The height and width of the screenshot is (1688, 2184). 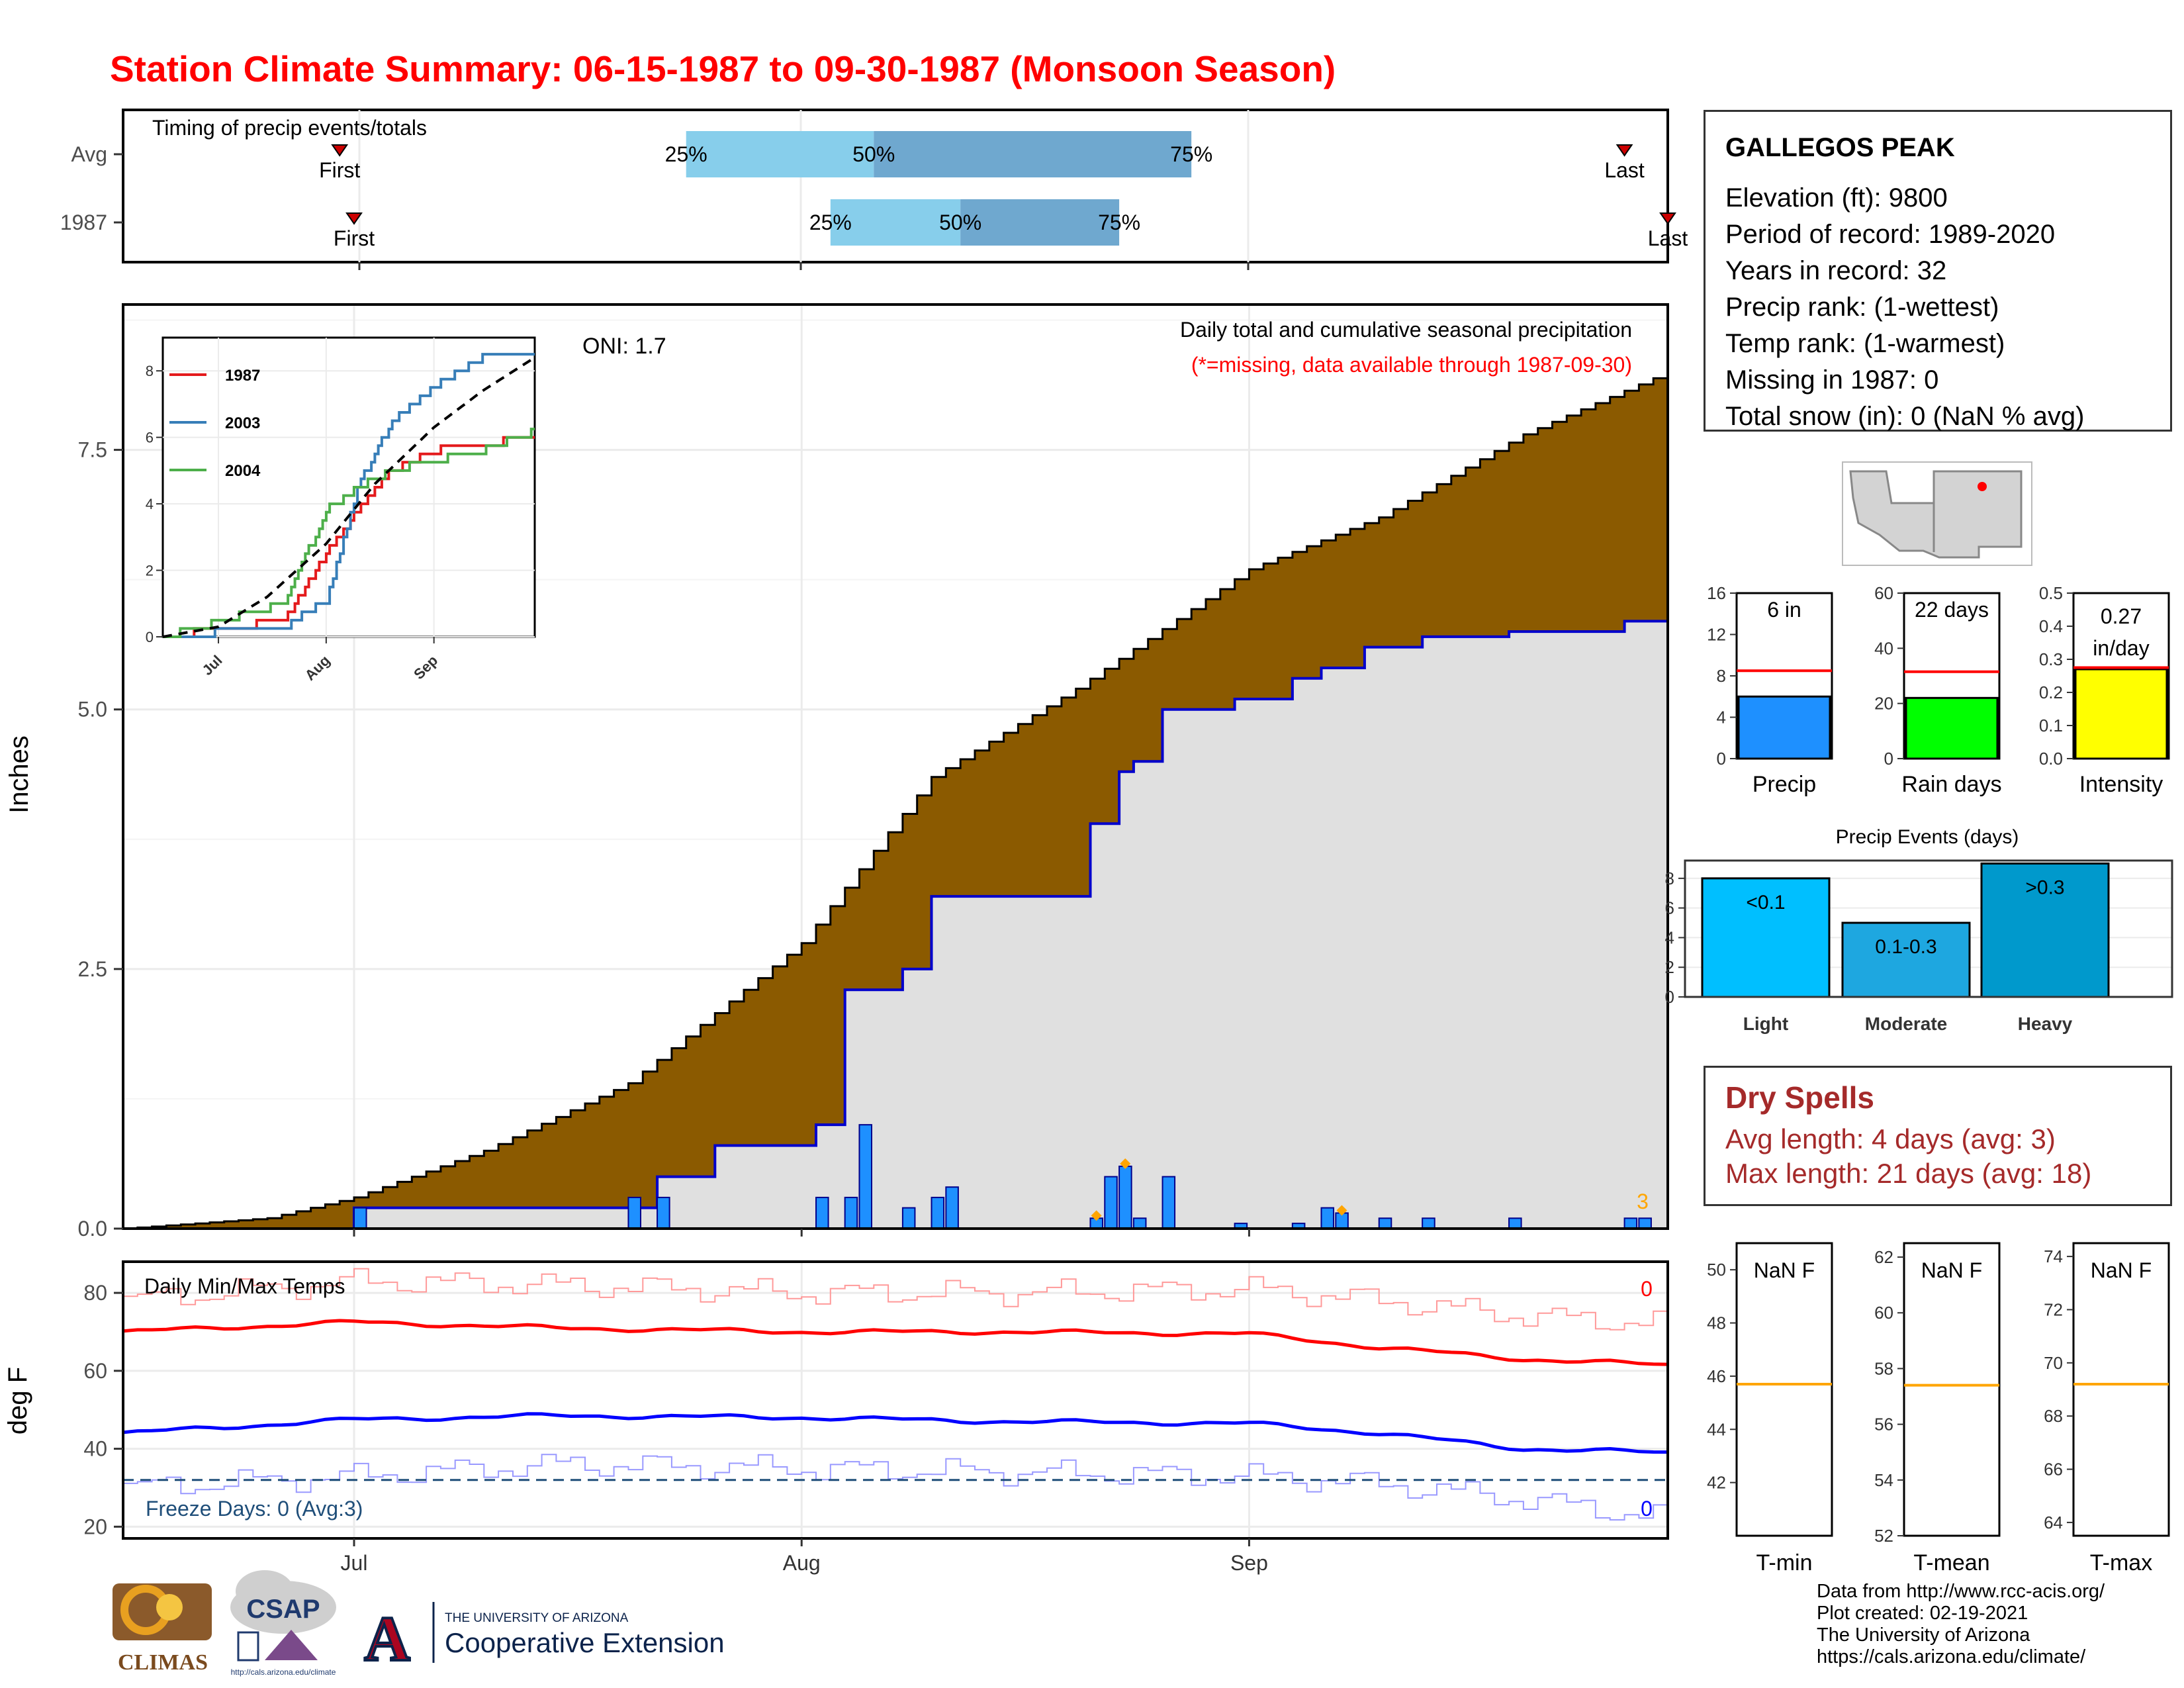 I want to click on station-years: Years in record: 32, so click(x=1836, y=270).